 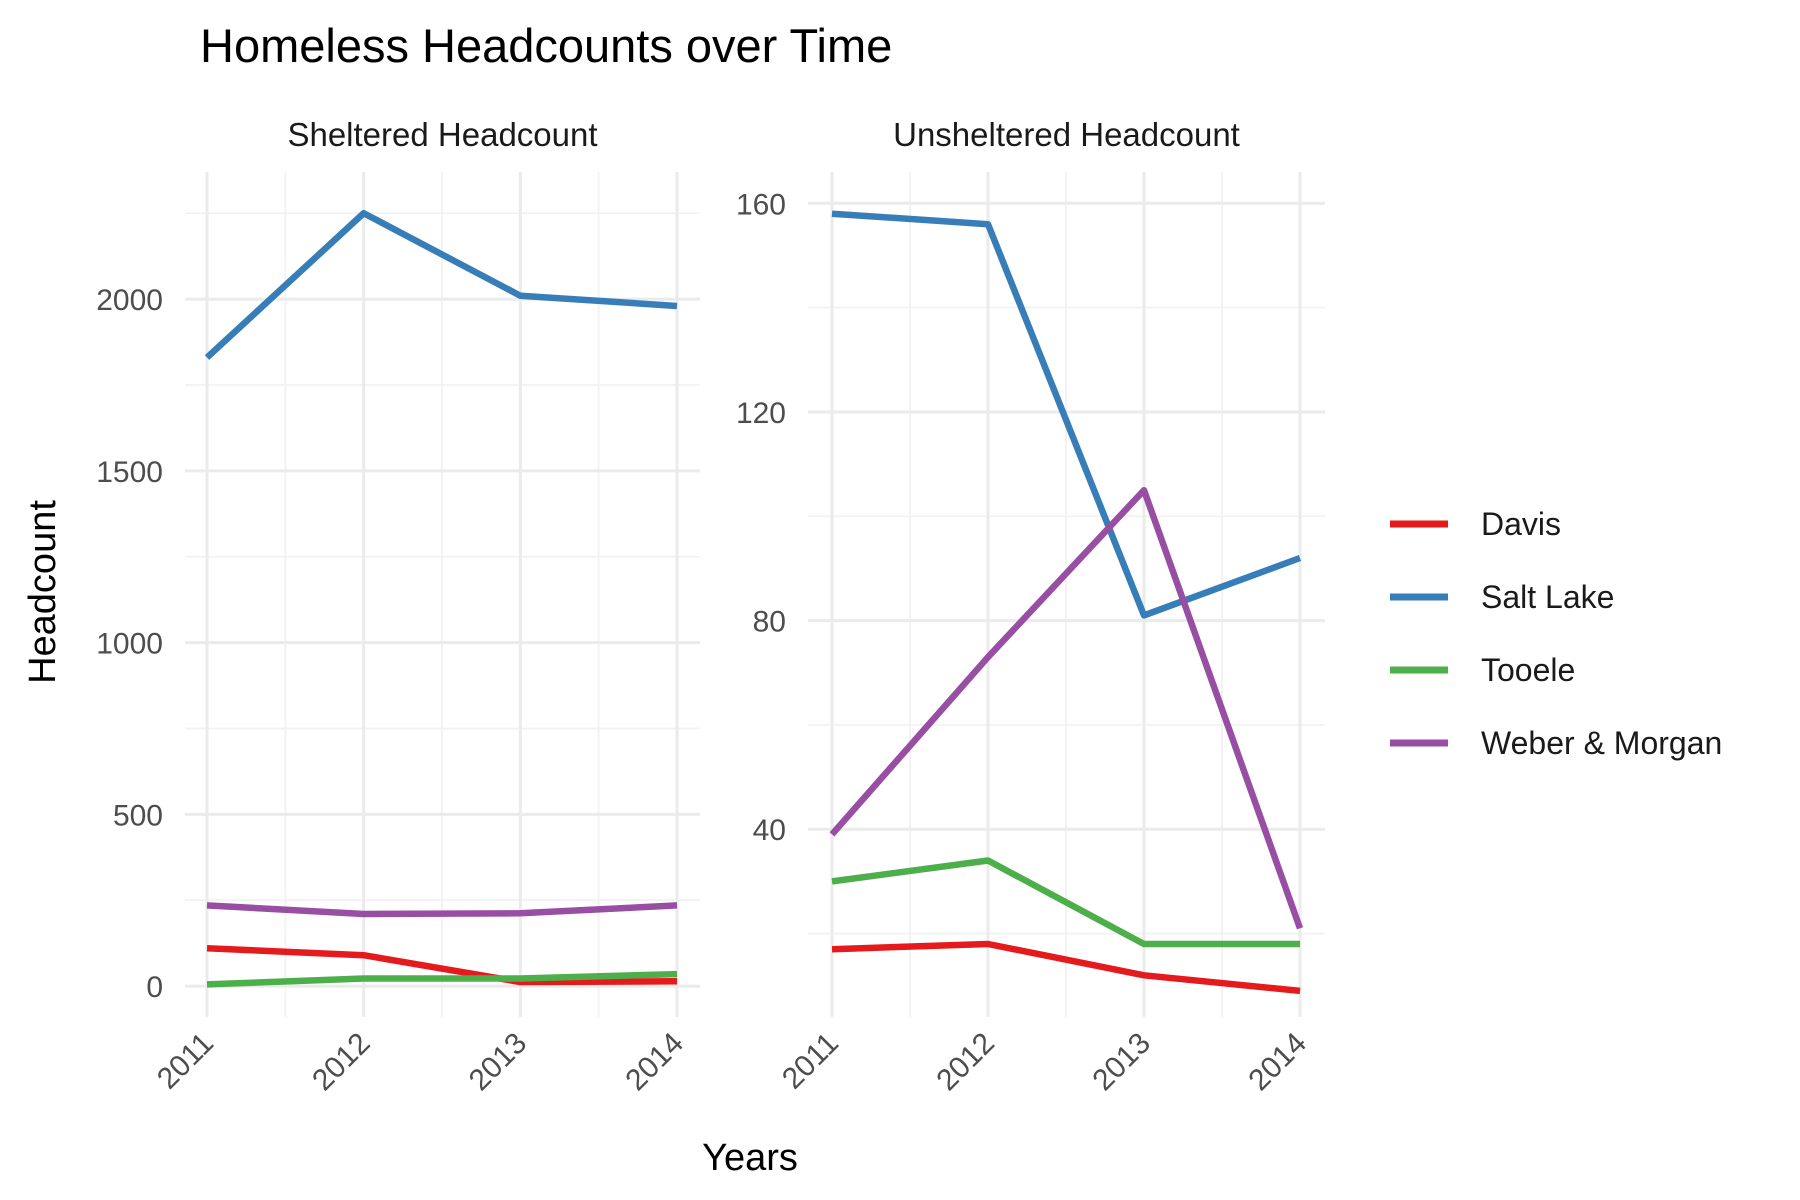 I want to click on strip-label: Sheltered Headcount, so click(x=442, y=134).